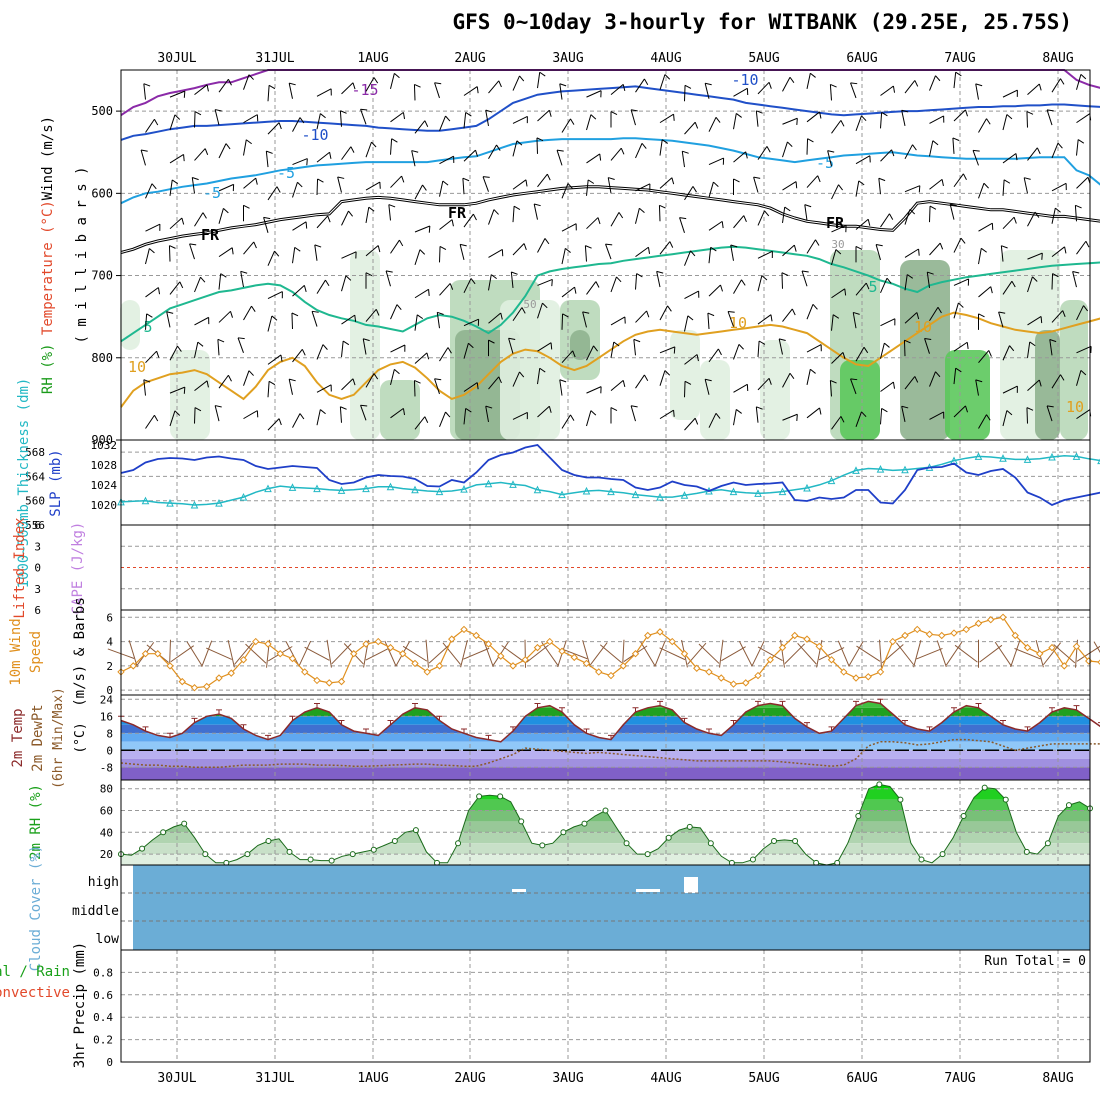  I want to click on precip-tick-label: 0.4, so click(103, 1017).